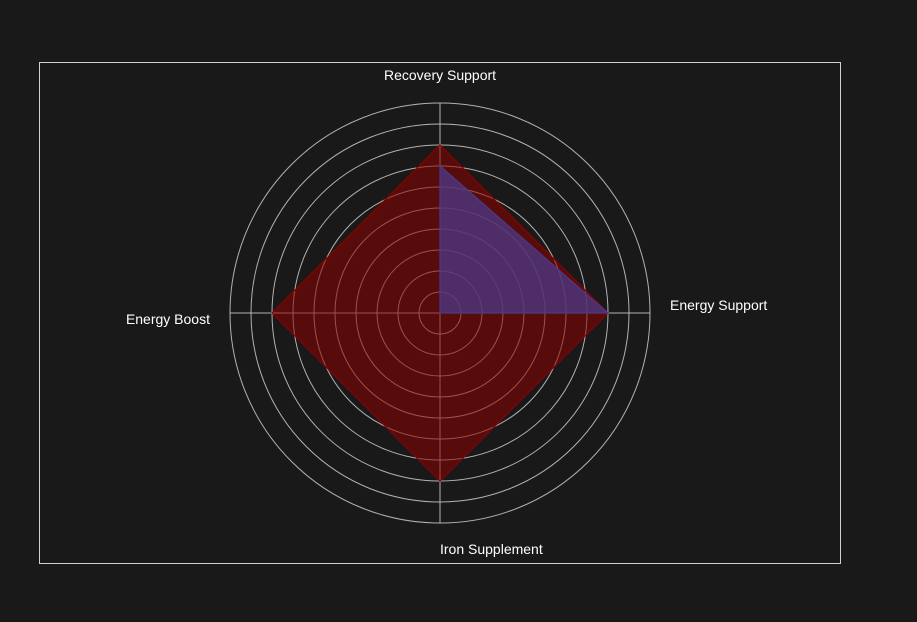 This screenshot has height=622, width=917. I want to click on category-label: Energy Boost, so click(168, 319).